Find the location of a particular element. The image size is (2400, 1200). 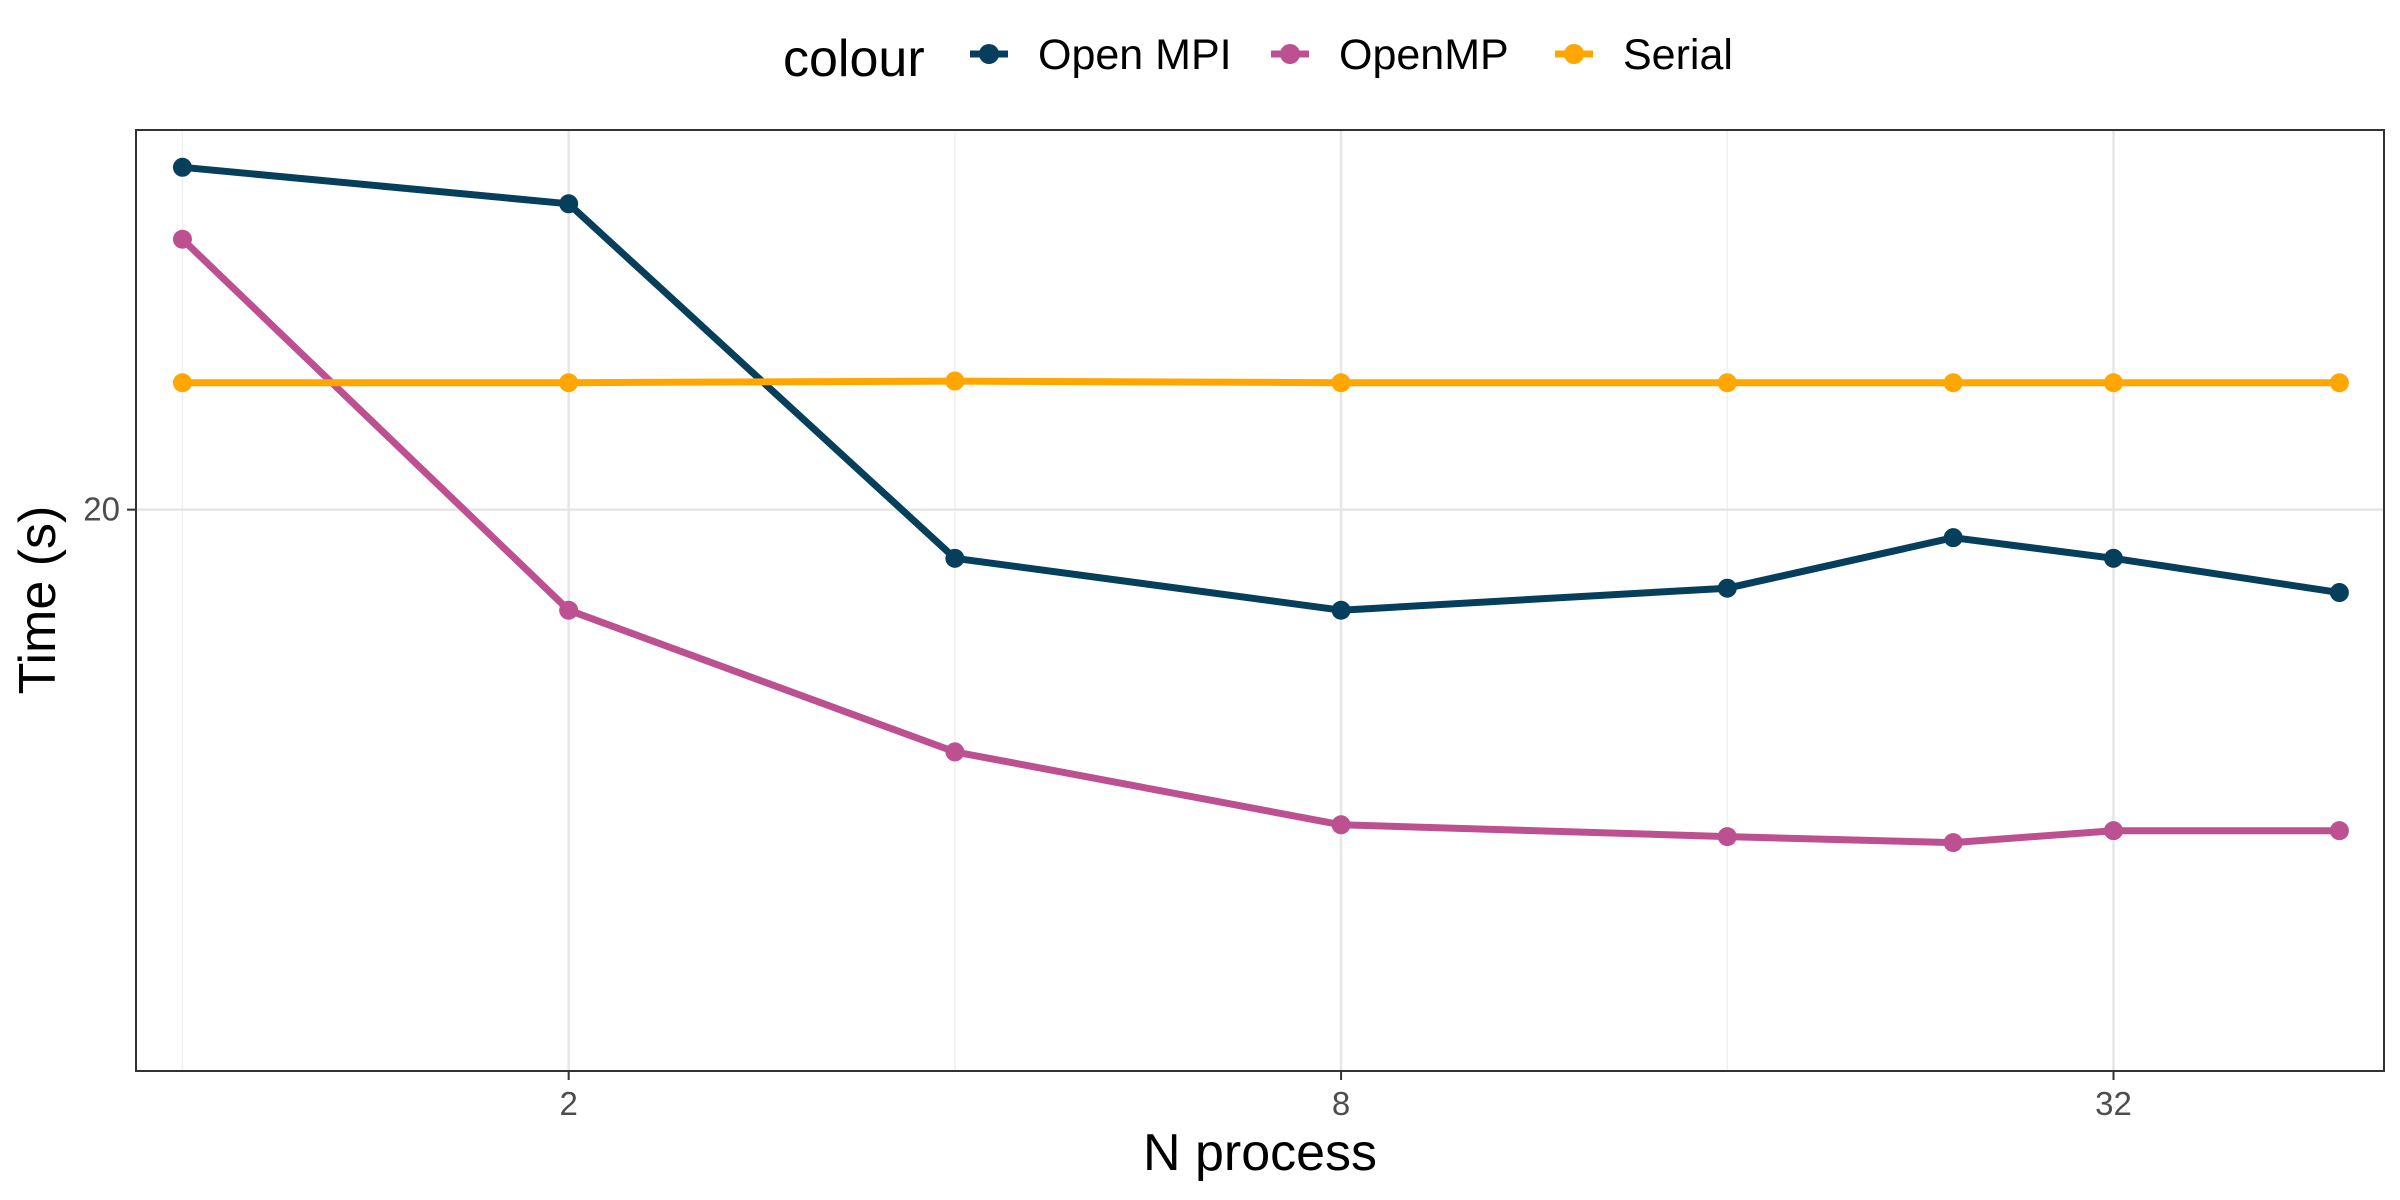

x-tick-label: 2 is located at coordinates (568, 1103).